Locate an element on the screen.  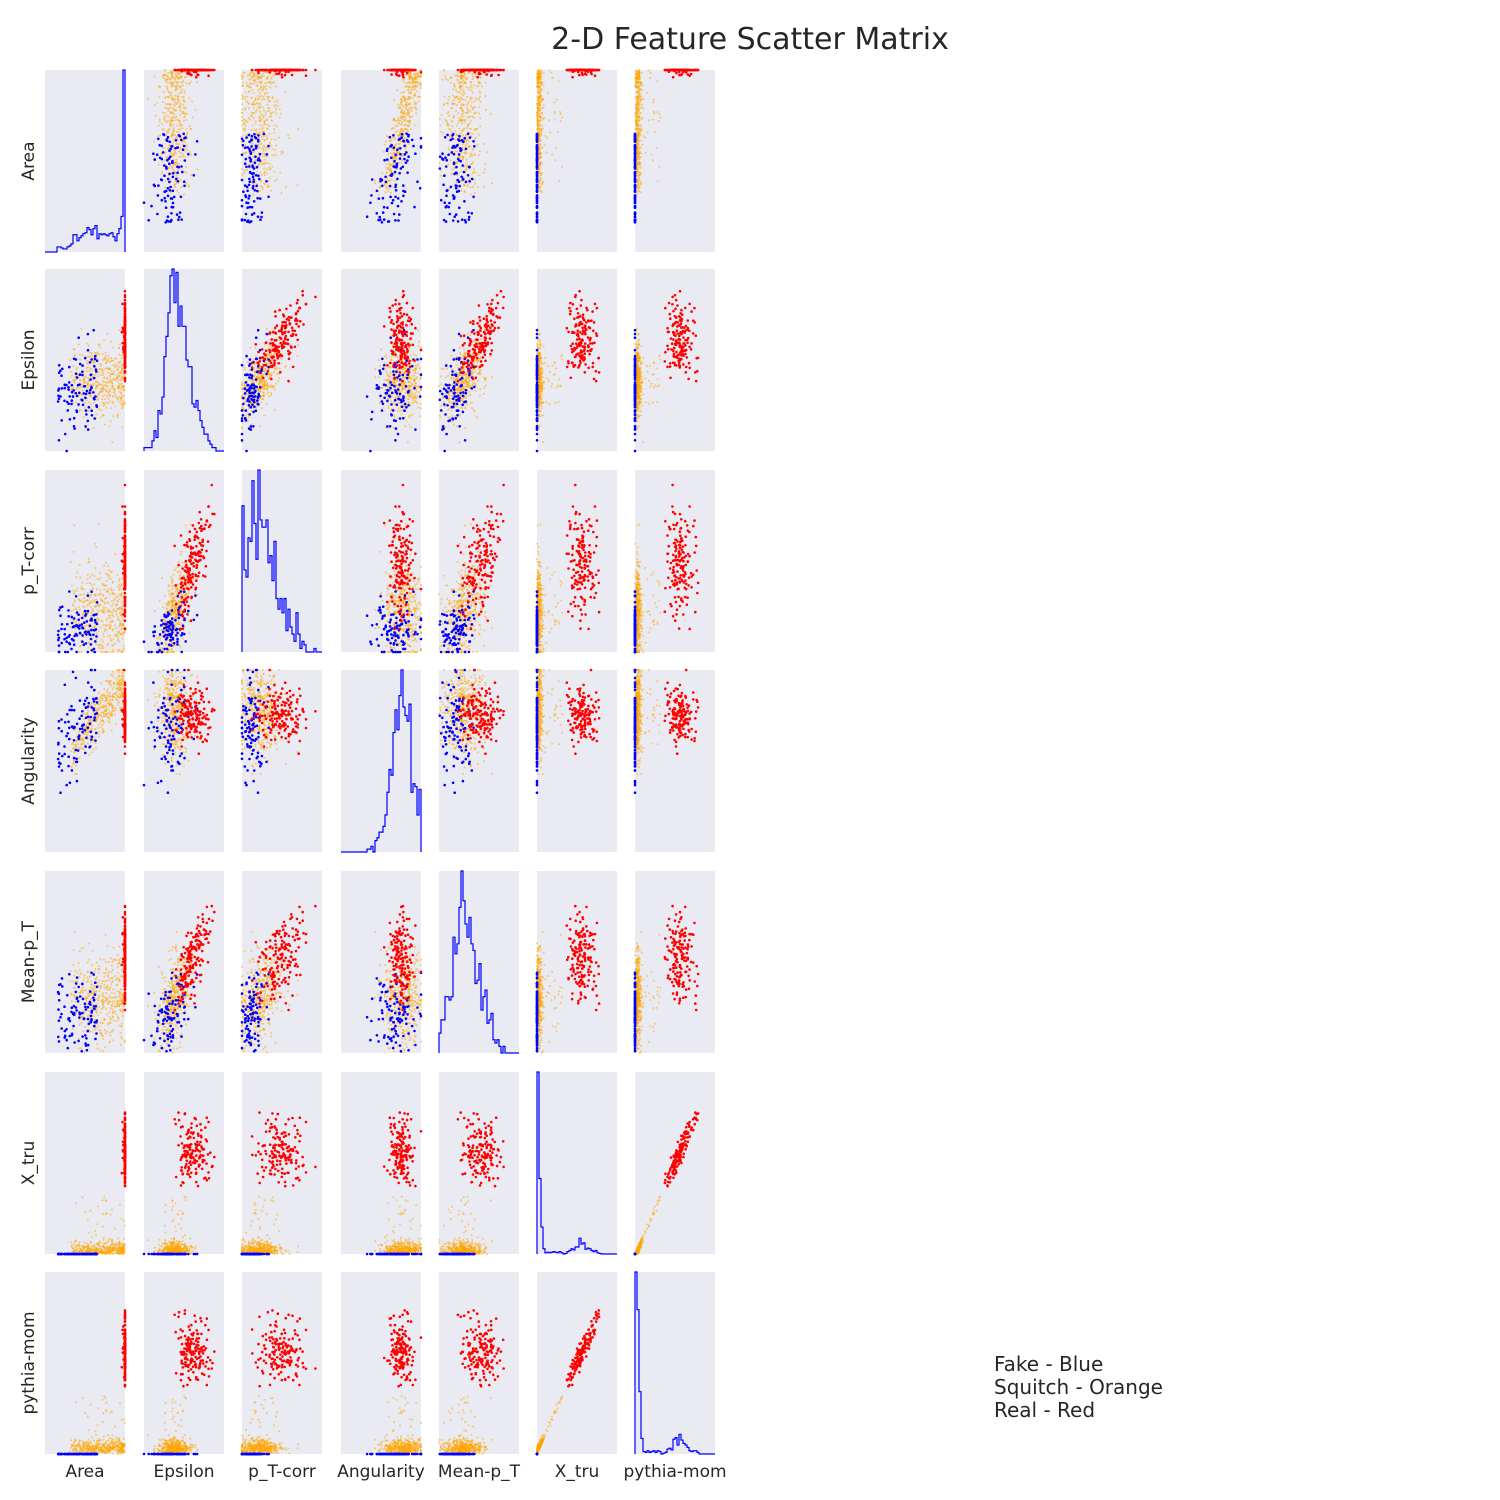
panel-background is located at coordinates (184, 360).